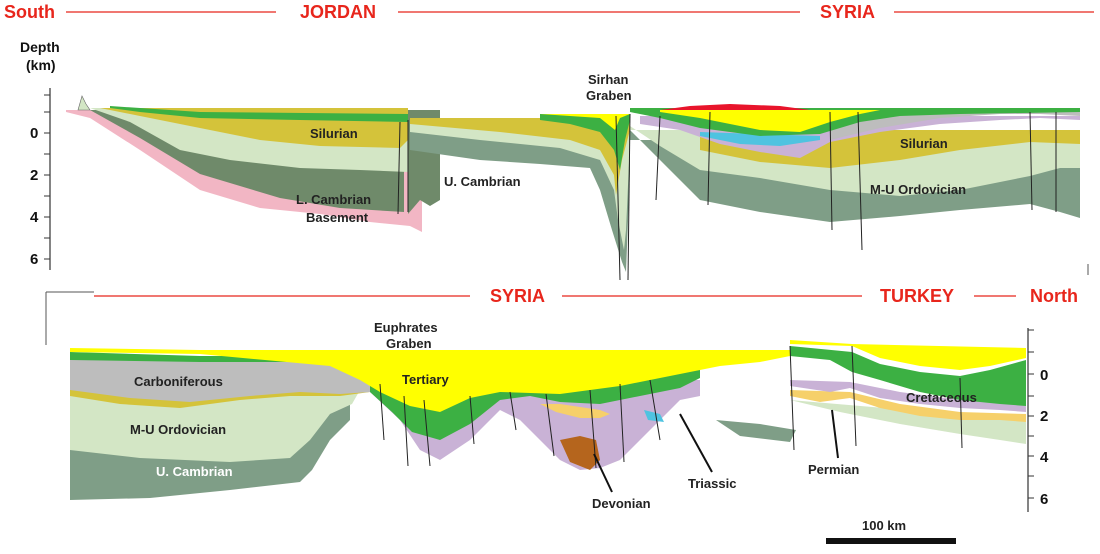  What do you see at coordinates (567, 304) in the screenshot?
I see `bottom-header: SYRIA TURKEY North` at bounding box center [567, 304].